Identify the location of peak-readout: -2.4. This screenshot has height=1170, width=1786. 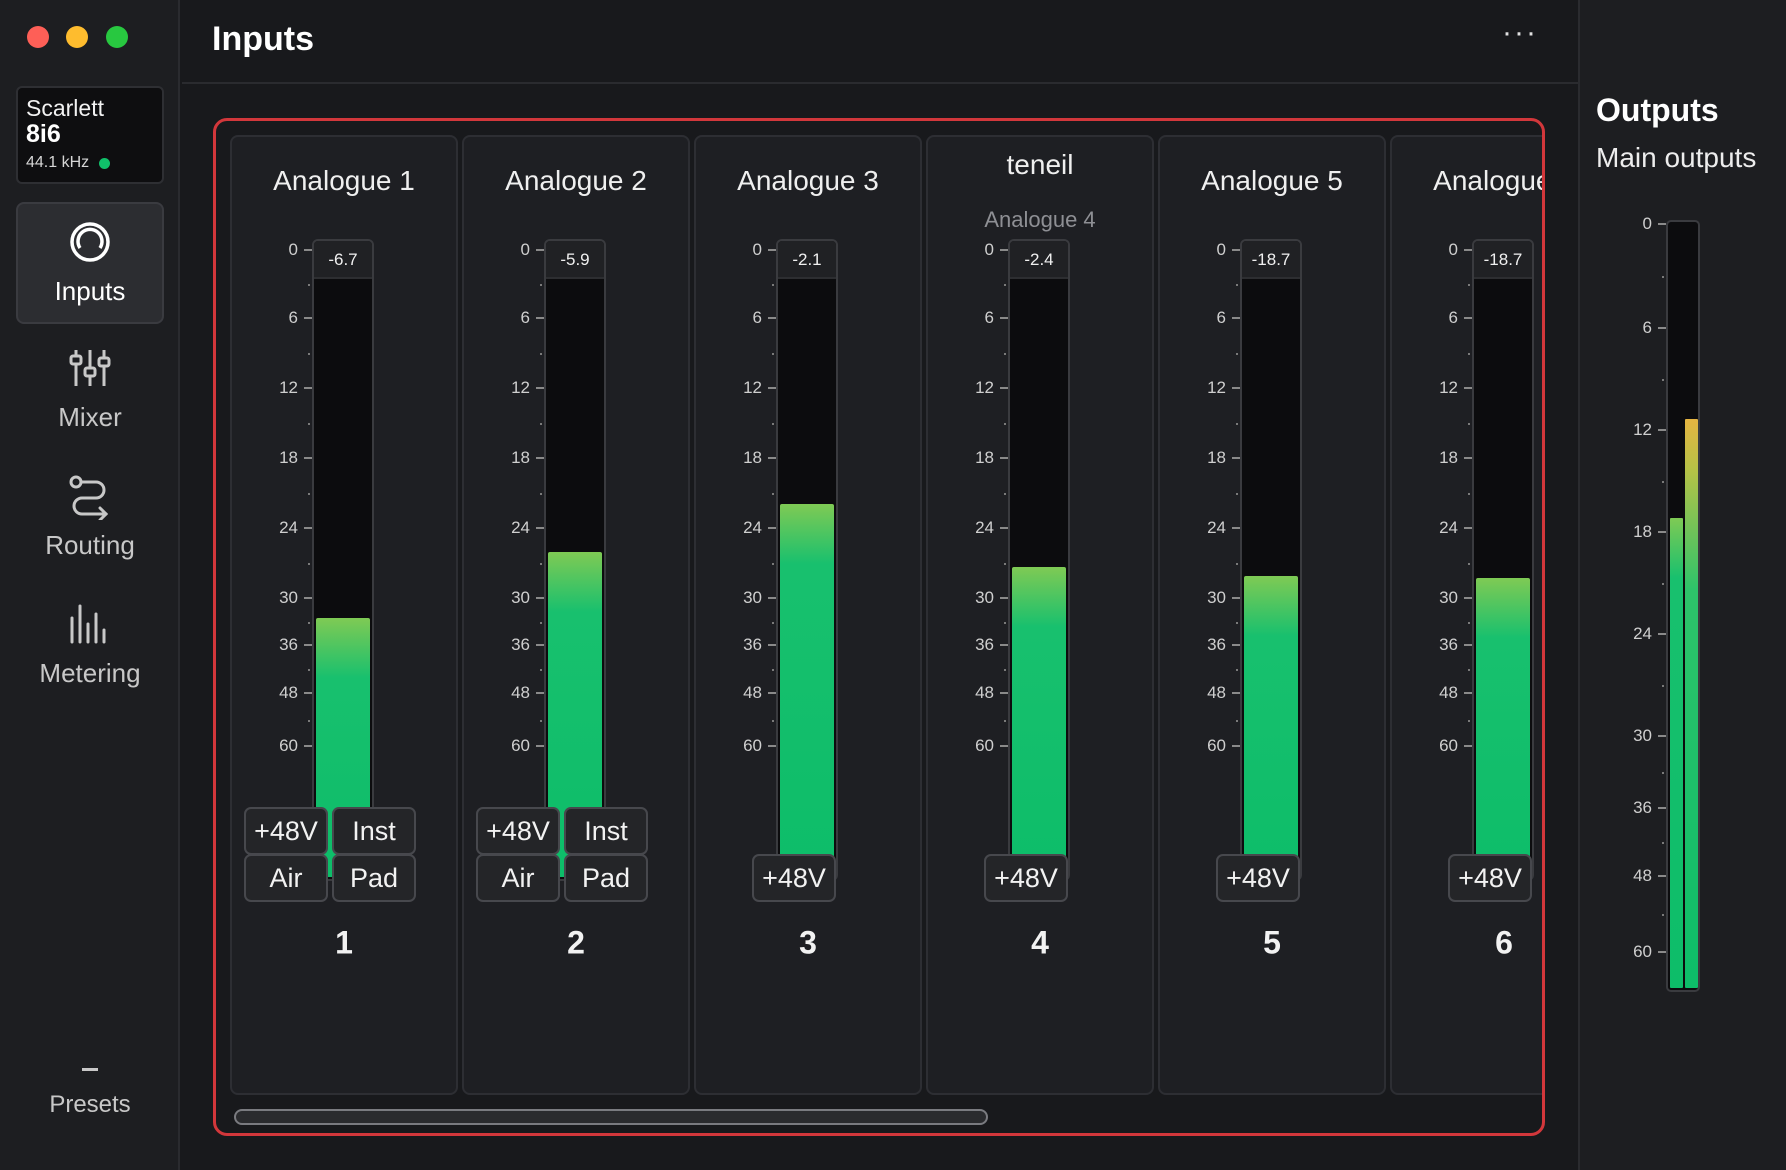
(1039, 260).